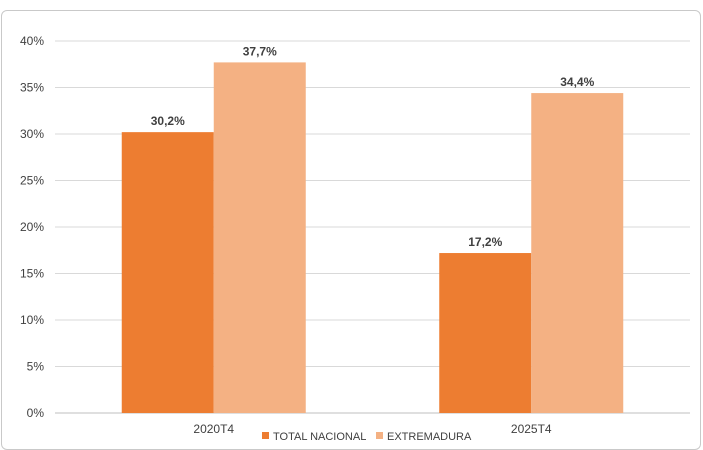  What do you see at coordinates (485, 242) in the screenshot?
I see `data-label: 17,2%` at bounding box center [485, 242].